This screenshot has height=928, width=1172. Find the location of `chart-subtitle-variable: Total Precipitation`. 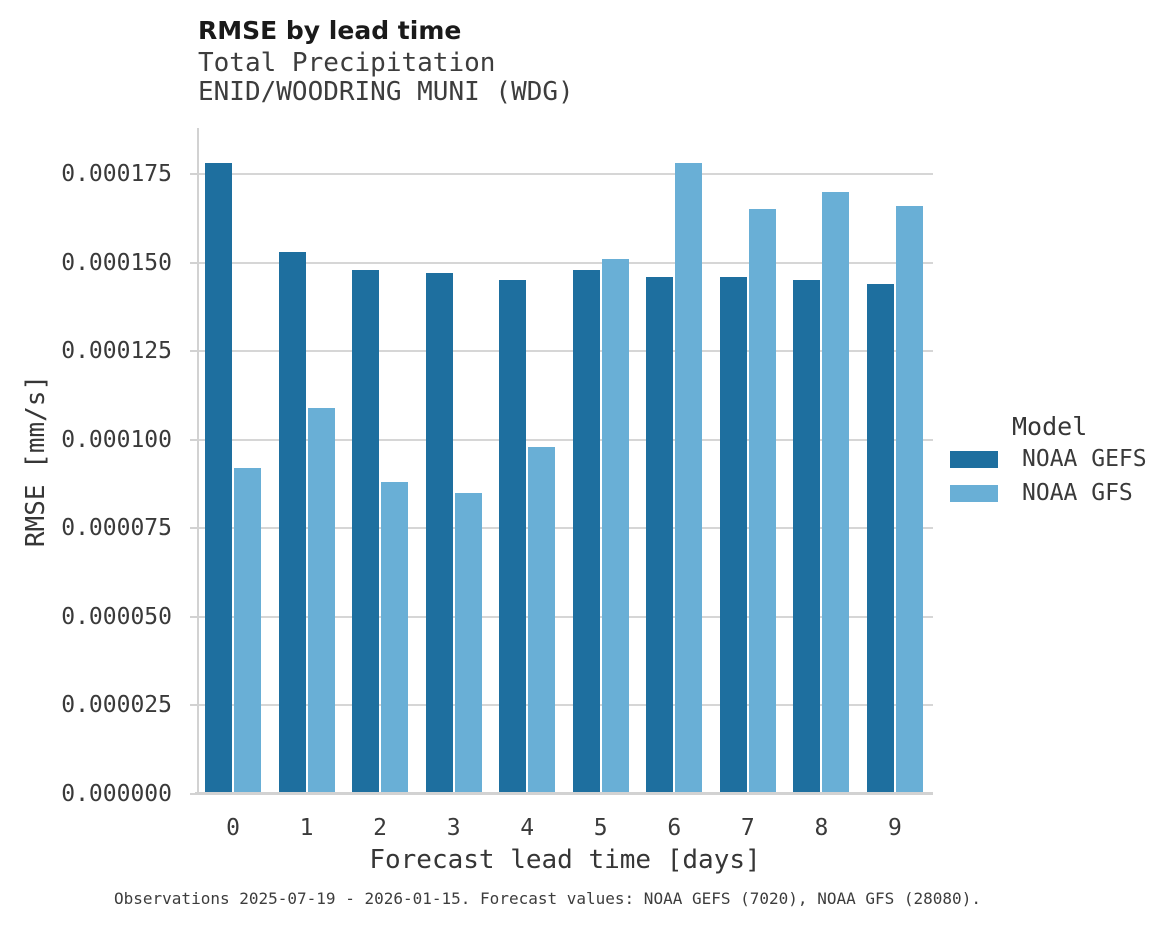

chart-subtitle-variable: Total Precipitation is located at coordinates (347, 63).